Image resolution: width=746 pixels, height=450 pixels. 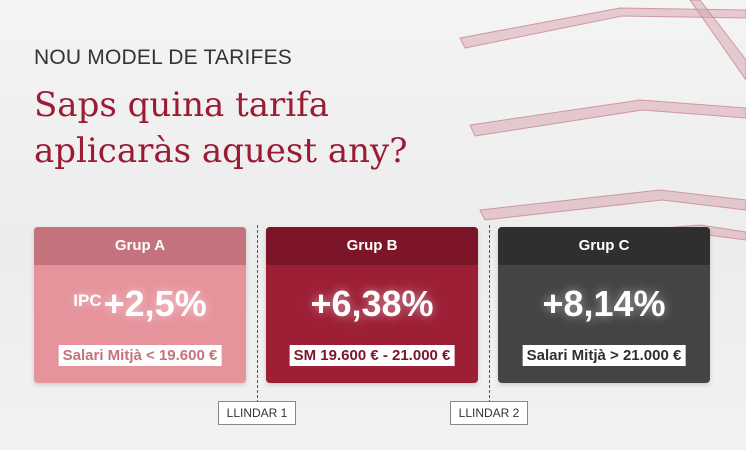 What do you see at coordinates (87, 300) in the screenshot?
I see `rate-prefix: IPC` at bounding box center [87, 300].